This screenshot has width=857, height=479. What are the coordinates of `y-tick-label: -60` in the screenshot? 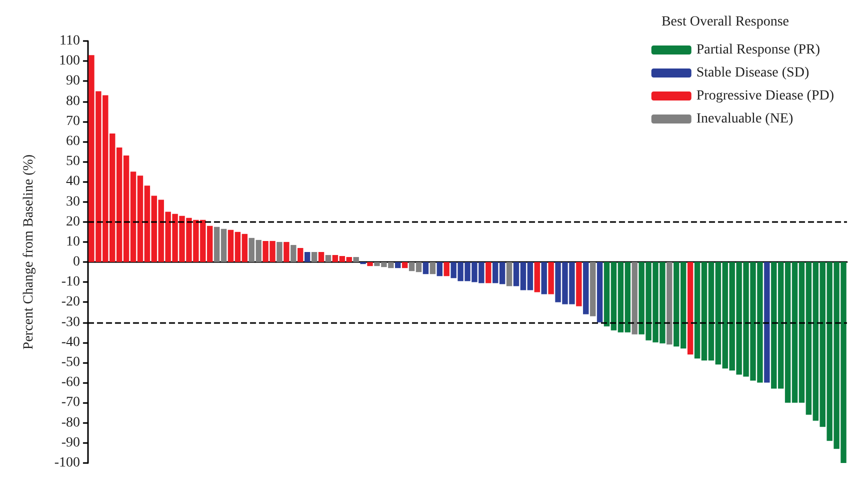 It's located at (70, 382).